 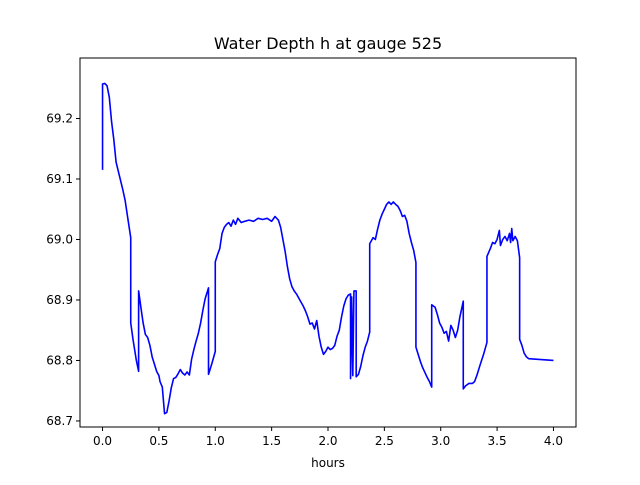 I want to click on x-tick-label: 3.5, so click(x=497, y=441).